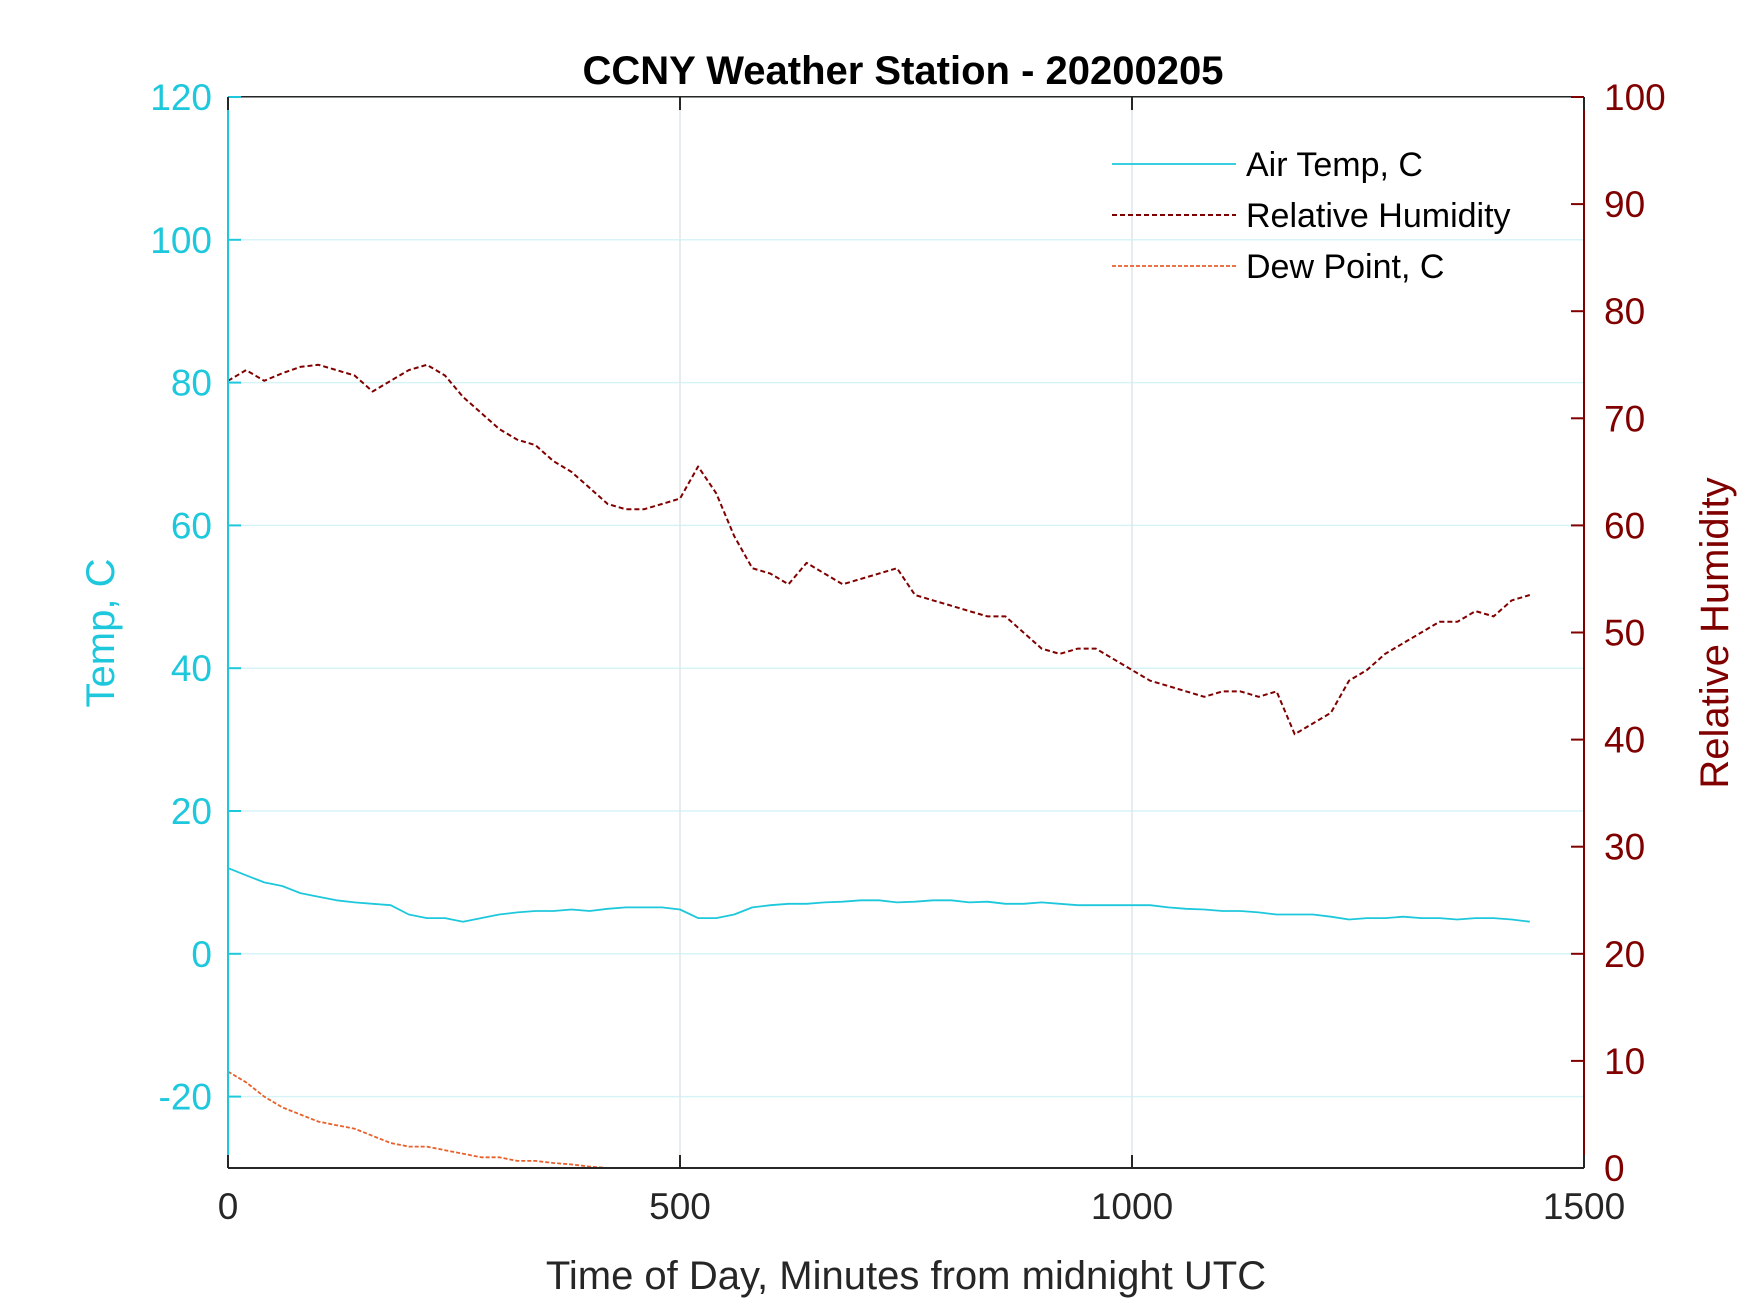  I want to click on y-axis-right-label: Relative Humidity, so click(1715, 632).